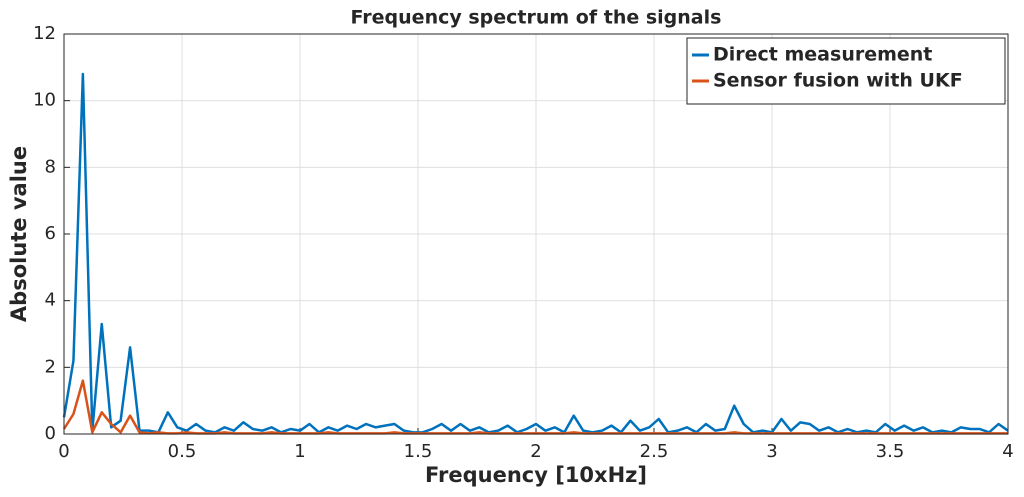 The image size is (1024, 497). I want to click on y-tick-label: 6, so click(50, 233).